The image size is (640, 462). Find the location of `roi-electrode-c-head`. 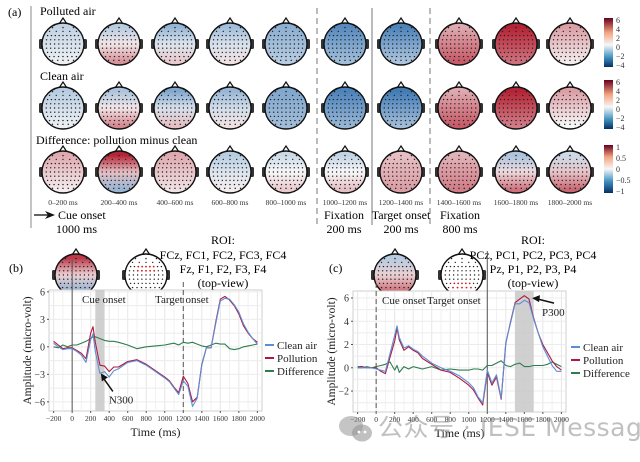

roi-electrode-c-head is located at coordinates (462, 272).